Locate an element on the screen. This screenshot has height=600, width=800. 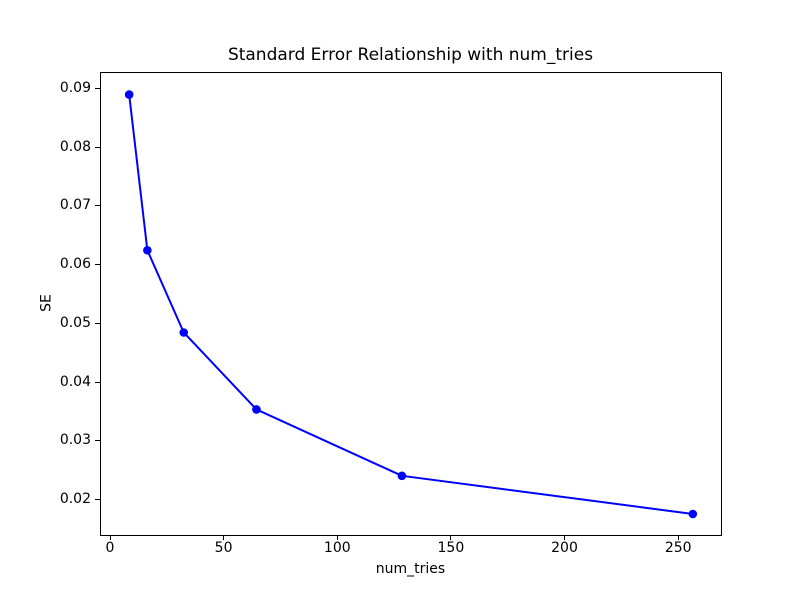
y-tick-label: 0.08 is located at coordinates (75, 146).